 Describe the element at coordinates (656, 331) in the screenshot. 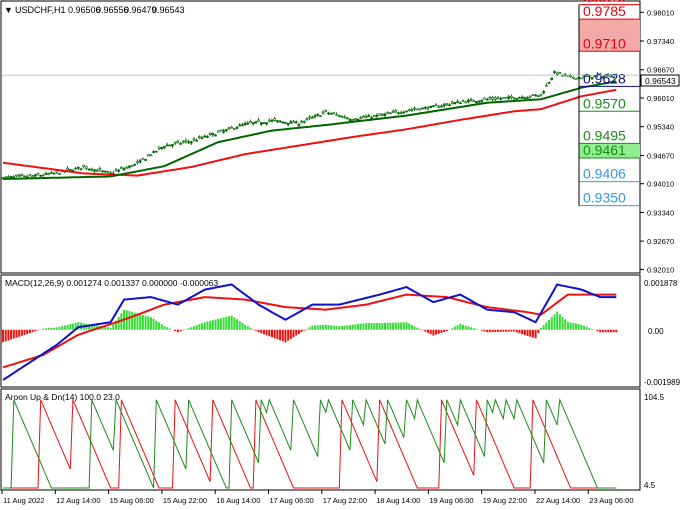

I see `macd-tick-zero: 0.00` at that location.